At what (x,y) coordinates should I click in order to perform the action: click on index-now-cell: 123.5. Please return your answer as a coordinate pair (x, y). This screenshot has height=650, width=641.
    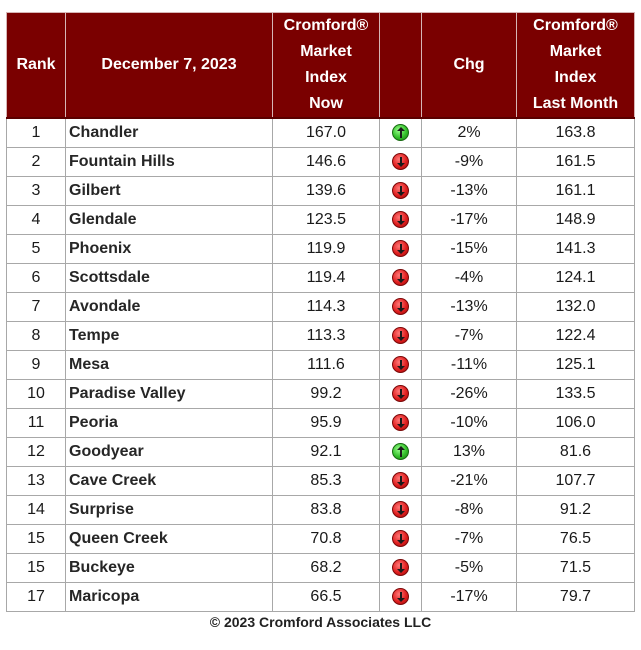
    Looking at the image, I should click on (326, 220).